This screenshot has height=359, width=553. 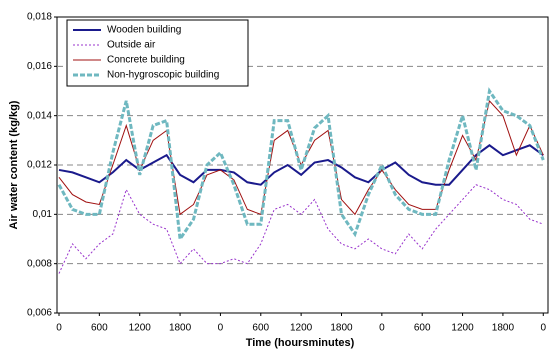 What do you see at coordinates (163, 75) in the screenshot?
I see `legend-label: Non-hygroscopic building` at bounding box center [163, 75].